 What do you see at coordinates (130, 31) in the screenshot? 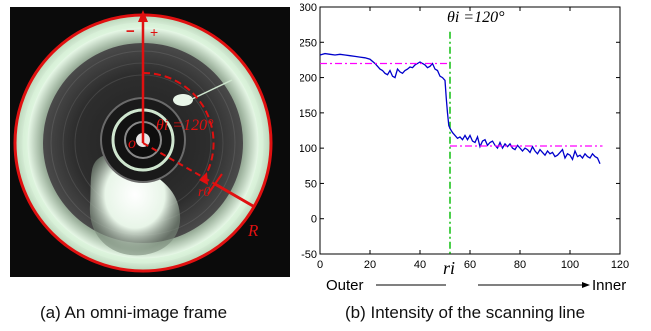
I see `minus-sign: −` at bounding box center [130, 31].